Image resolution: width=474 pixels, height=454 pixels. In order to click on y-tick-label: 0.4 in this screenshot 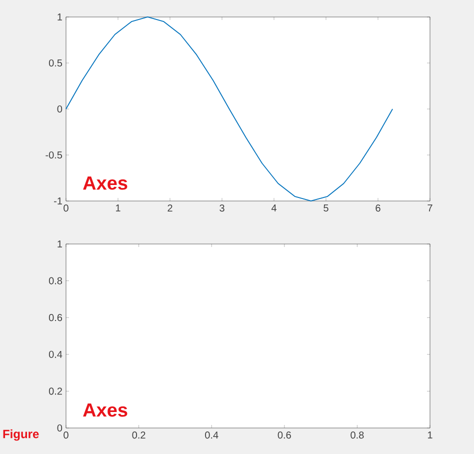, I will do `click(55, 354)`.